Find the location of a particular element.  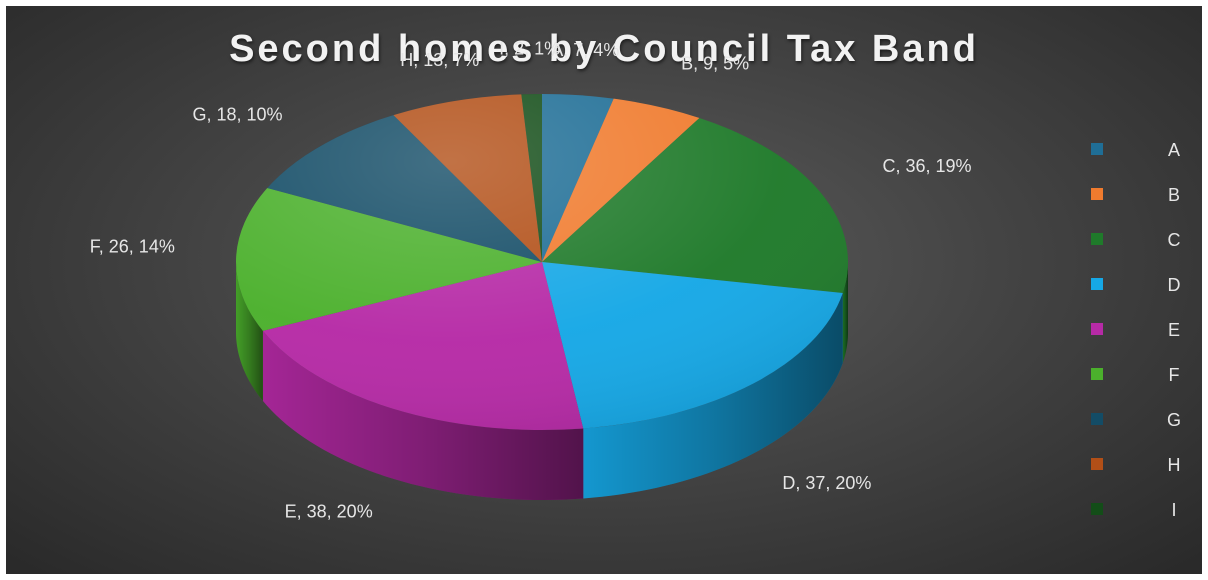

pie-side-shade-D is located at coordinates (713, 396).